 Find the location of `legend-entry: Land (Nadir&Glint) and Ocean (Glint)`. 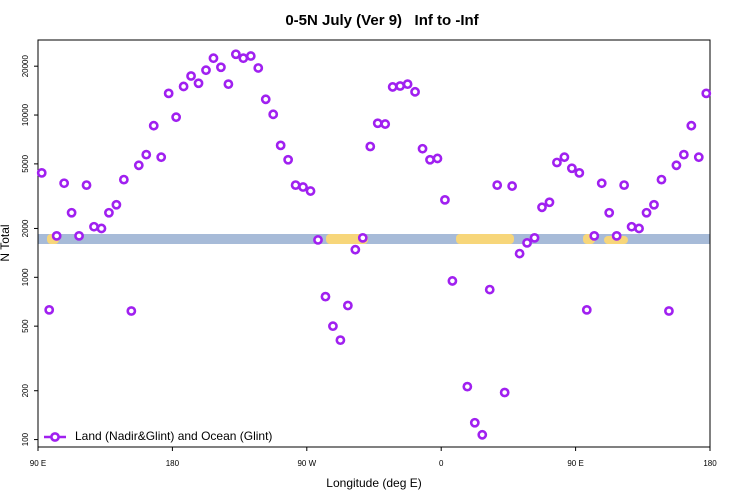

legend-entry: Land (Nadir&Glint) and Ocean (Glint) is located at coordinates (158, 436).